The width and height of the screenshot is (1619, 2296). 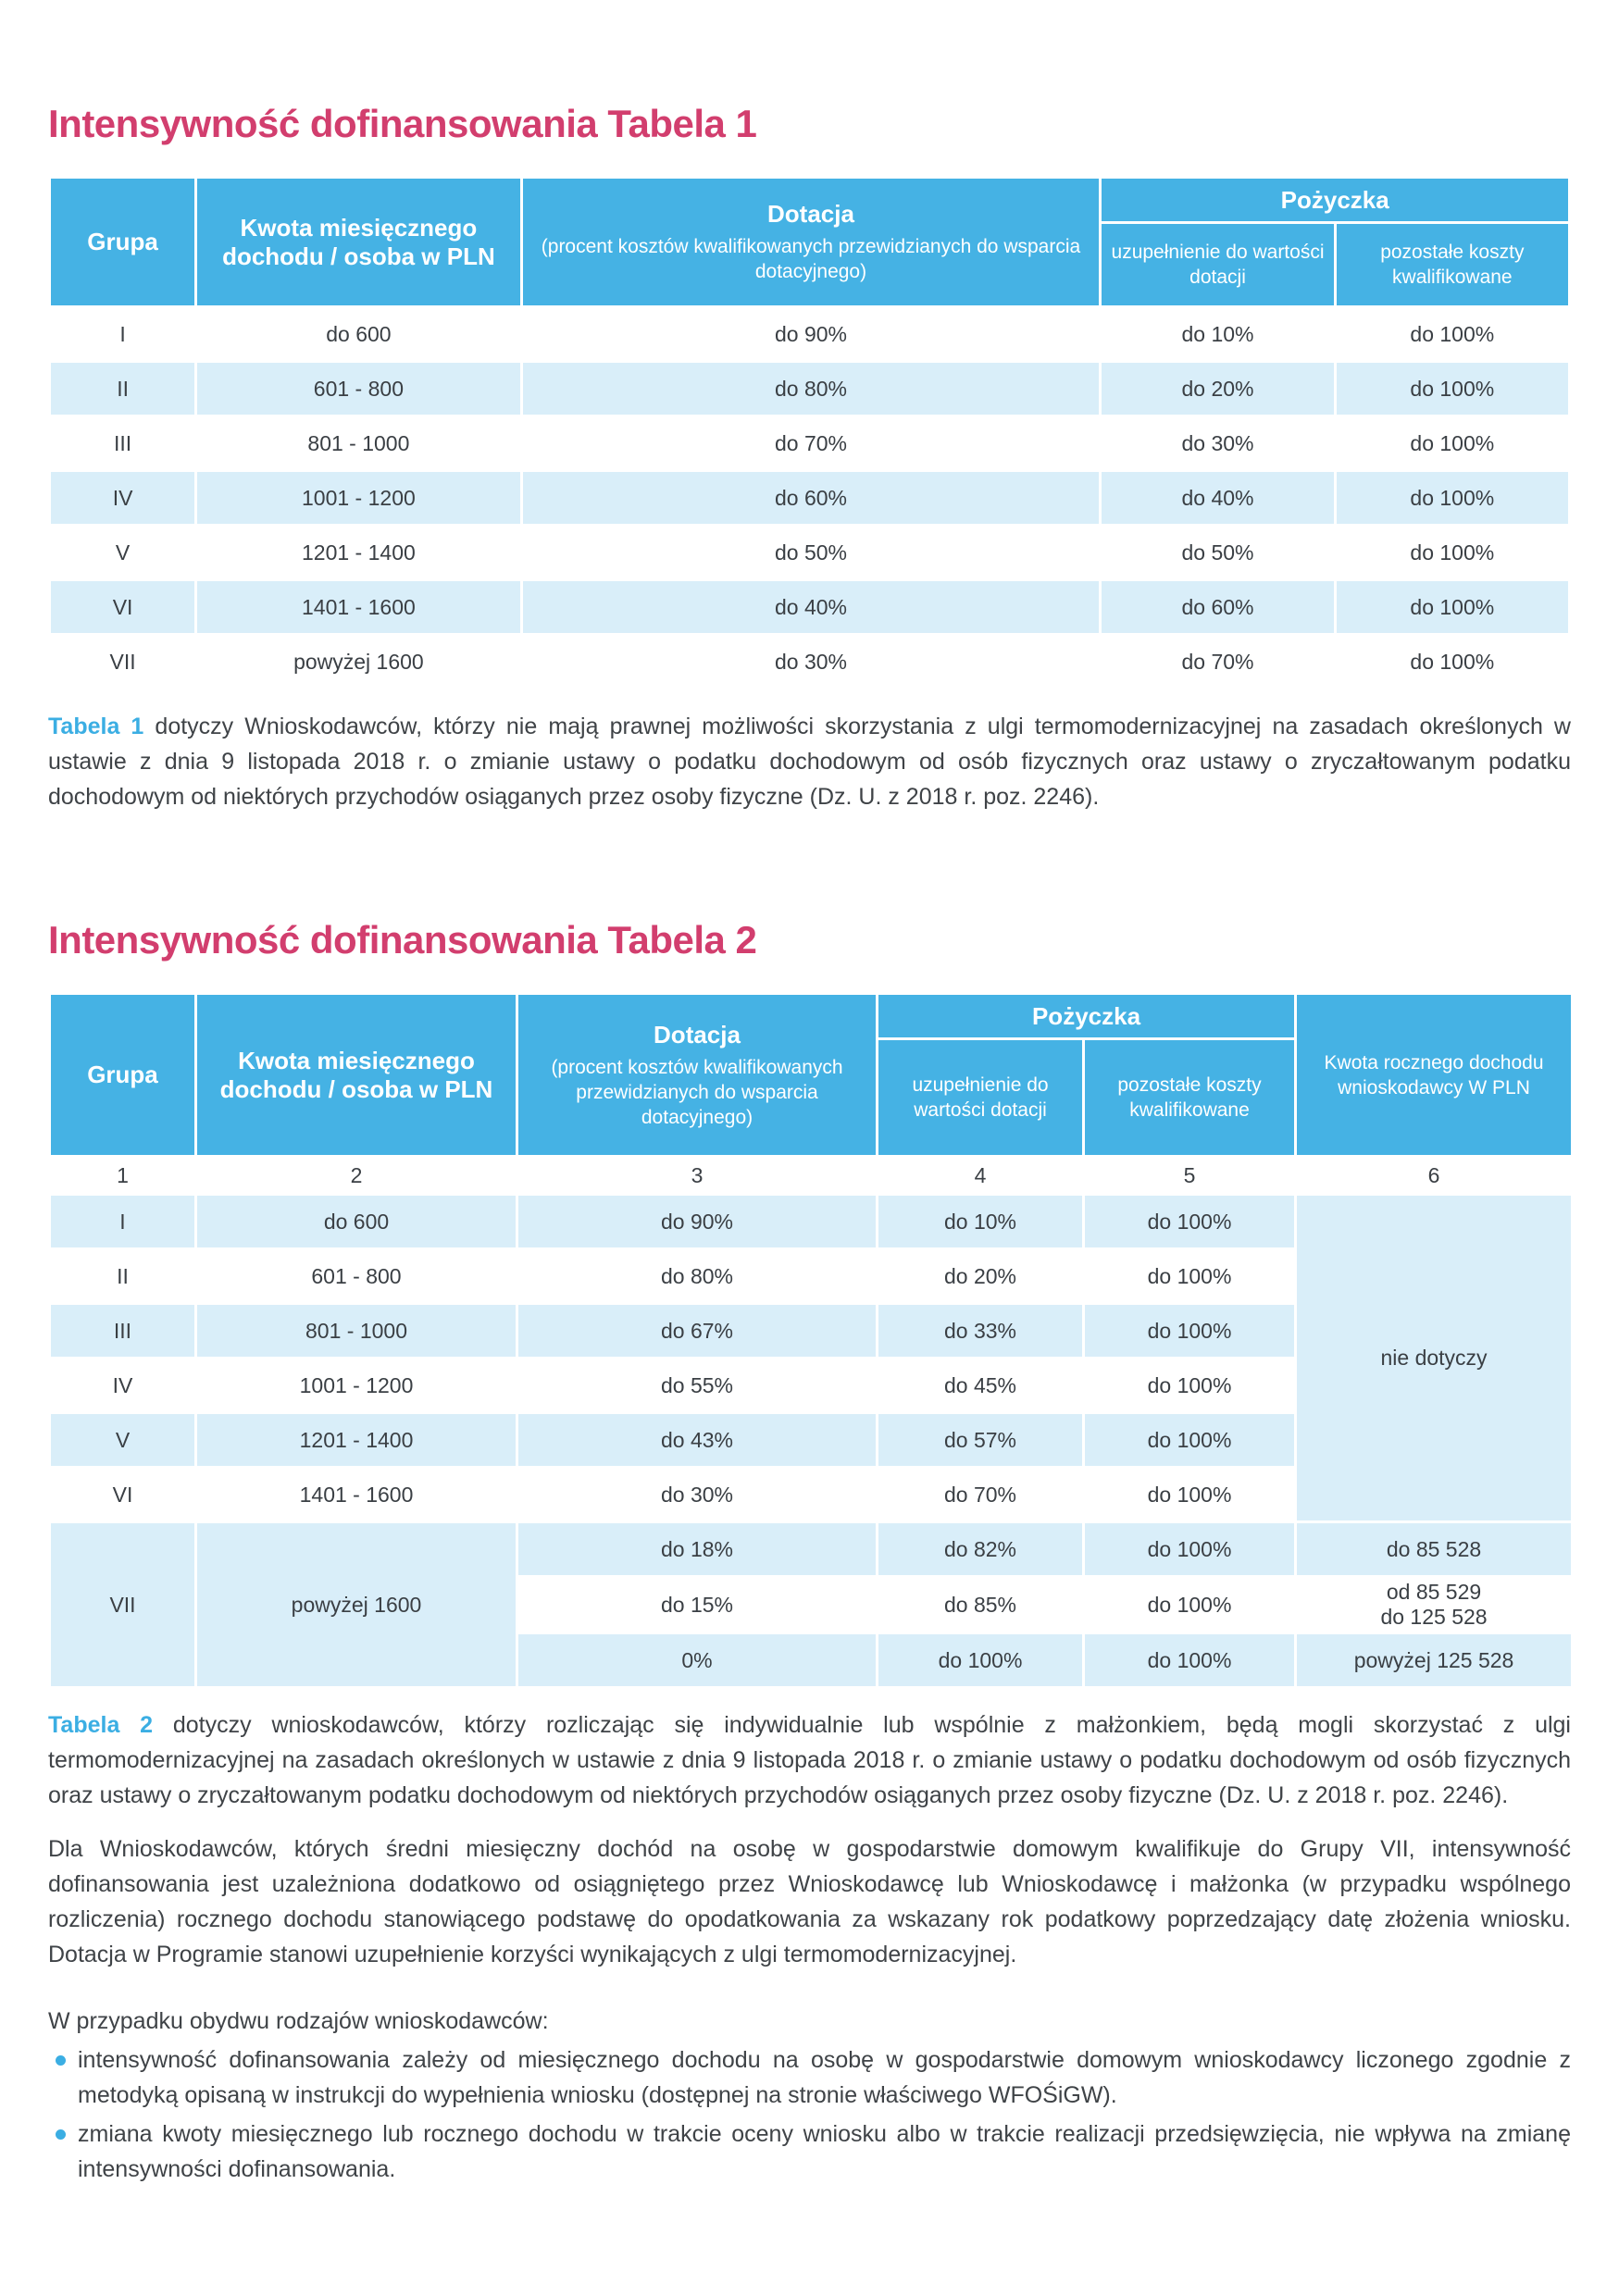 What do you see at coordinates (697, 1385) in the screenshot?
I see `table-cell: do 55%` at bounding box center [697, 1385].